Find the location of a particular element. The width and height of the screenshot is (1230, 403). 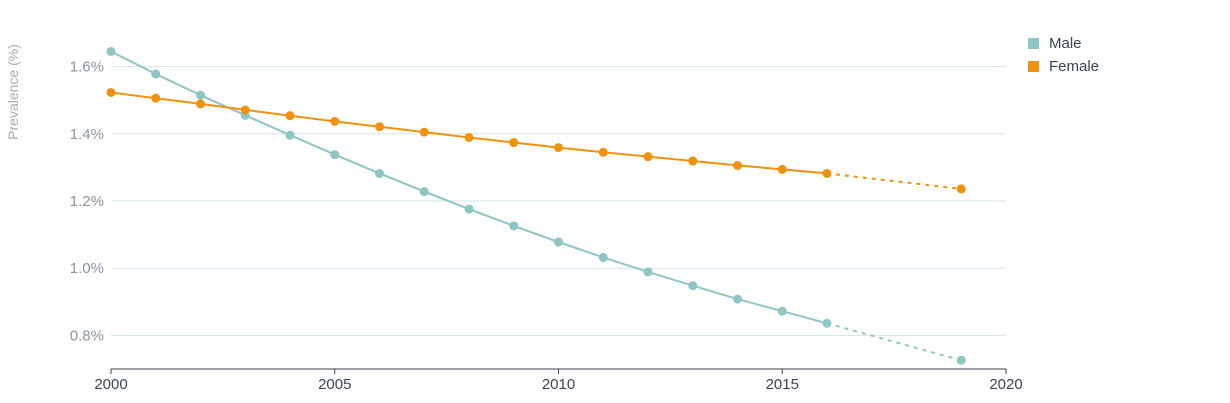

x-tick-label: 2020 is located at coordinates (1005, 384).